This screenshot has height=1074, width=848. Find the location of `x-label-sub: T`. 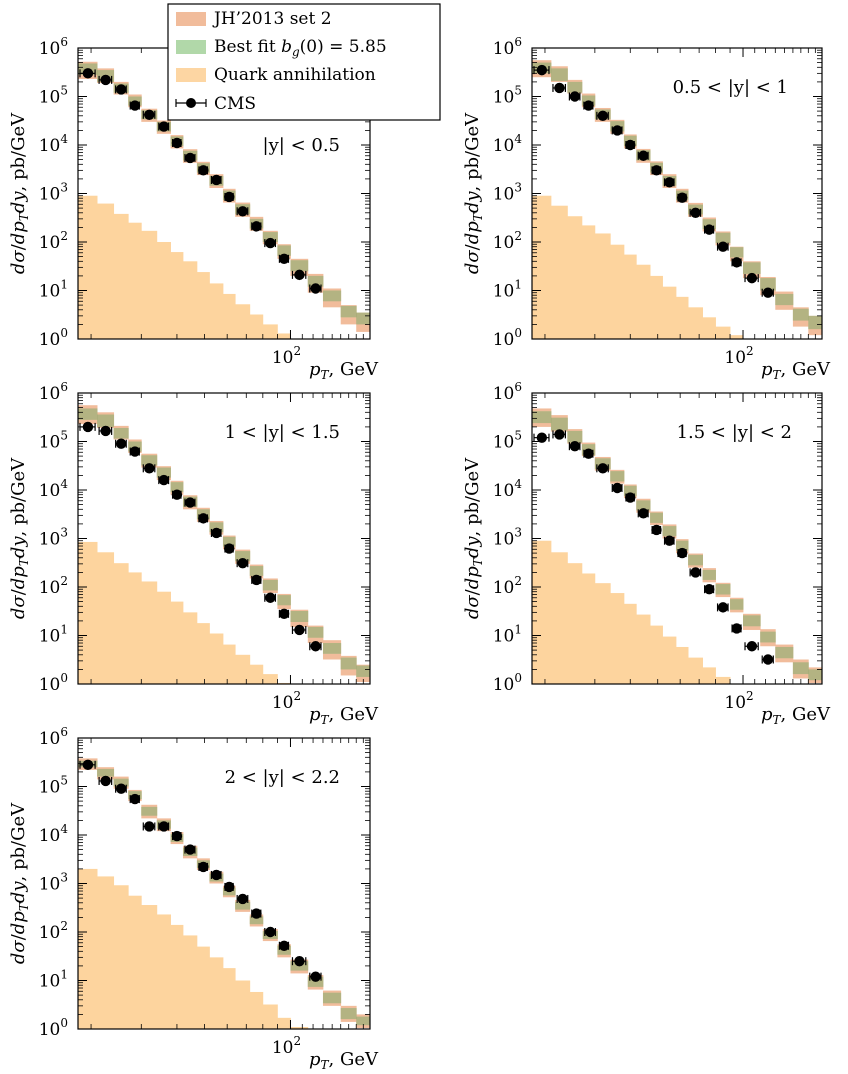

x-label-sub: T is located at coordinates (325, 375).